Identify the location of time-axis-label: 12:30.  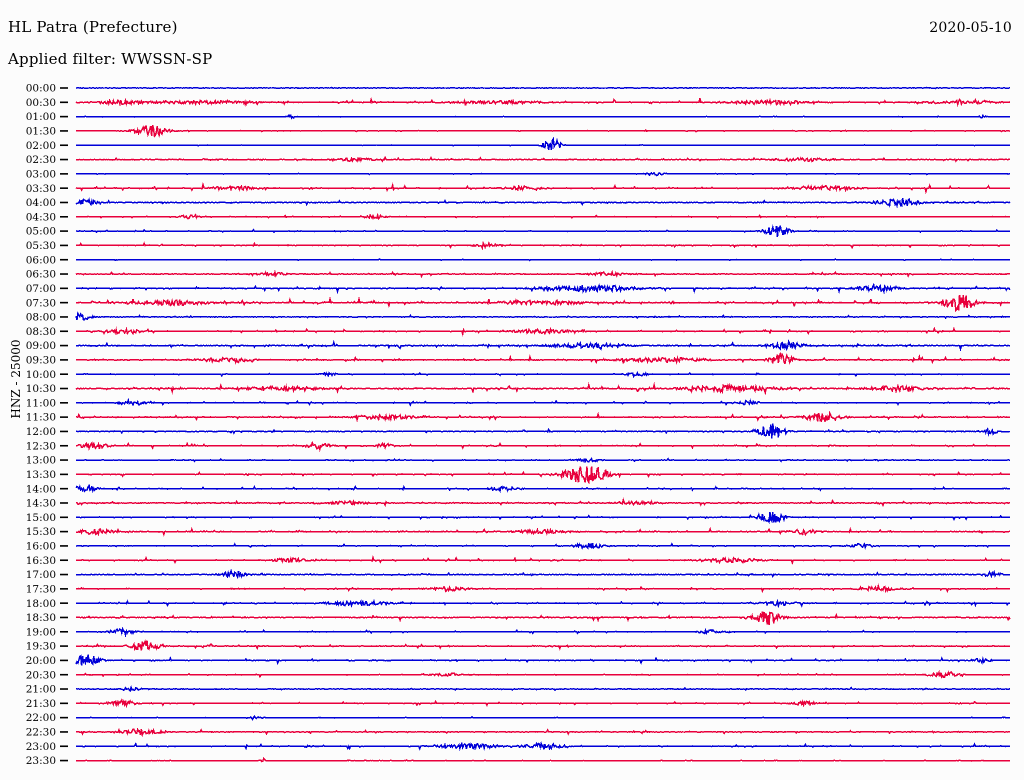
(41, 446).